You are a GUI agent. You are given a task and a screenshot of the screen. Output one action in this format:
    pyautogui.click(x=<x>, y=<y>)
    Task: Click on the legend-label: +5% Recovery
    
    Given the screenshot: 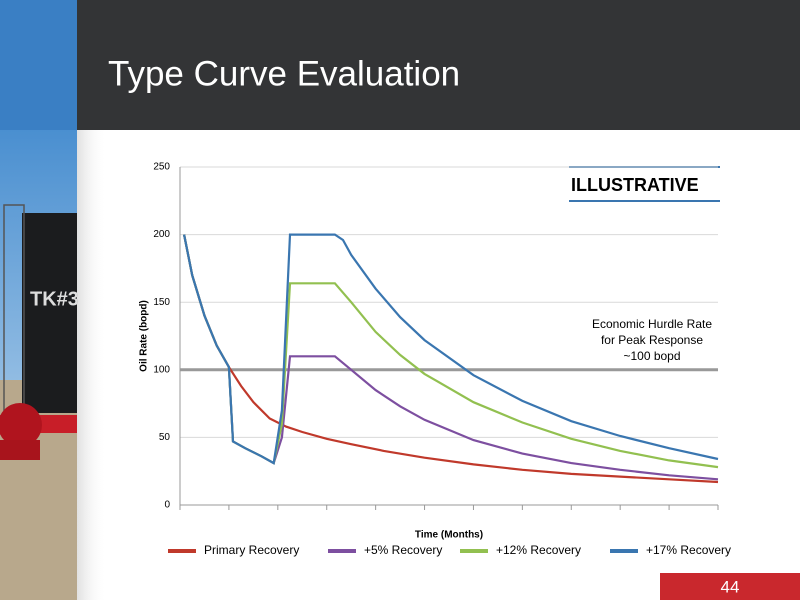 What is the action you would take?
    pyautogui.click(x=403, y=550)
    